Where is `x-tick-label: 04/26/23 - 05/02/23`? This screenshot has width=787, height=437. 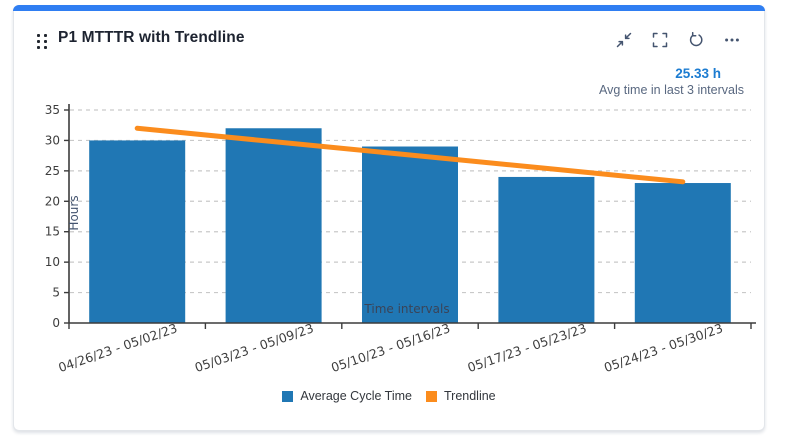 x-tick-label: 04/26/23 - 05/02/23 is located at coordinates (117, 347).